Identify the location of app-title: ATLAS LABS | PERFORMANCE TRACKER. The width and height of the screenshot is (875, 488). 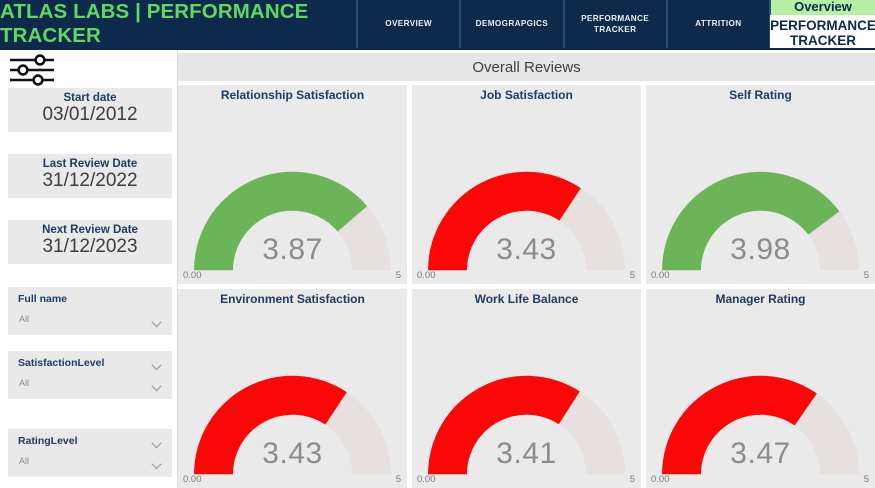
(179, 24).